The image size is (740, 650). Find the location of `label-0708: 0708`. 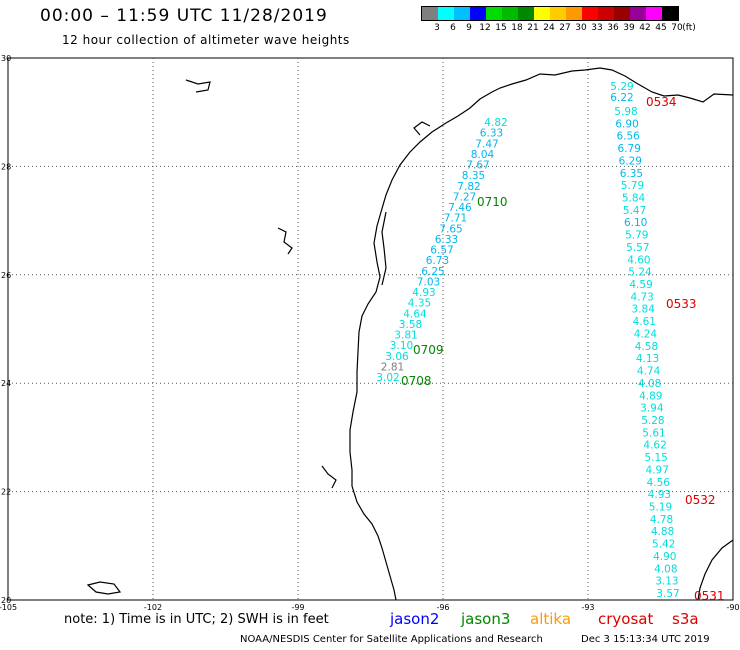

label-0708: 0708 is located at coordinates (416, 381).